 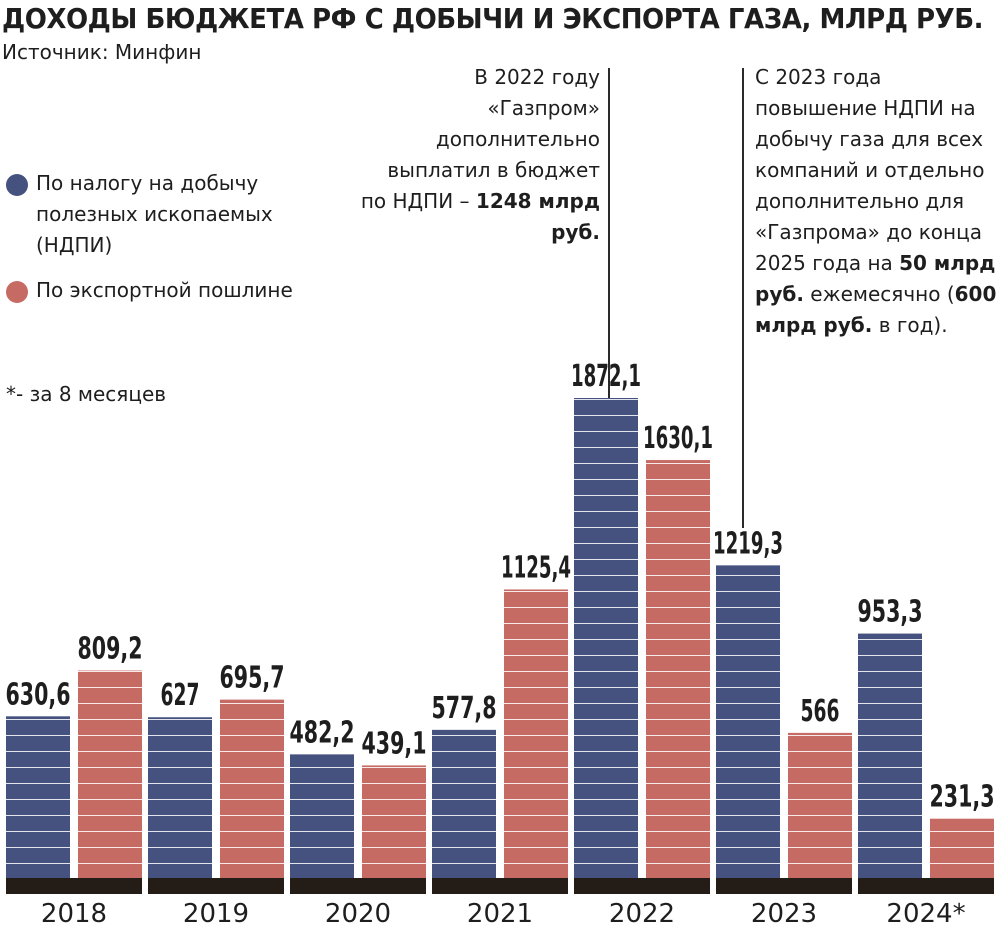 What do you see at coordinates (882, 294) in the screenshot?
I see `annotation-2023-text2: ежемесячно (` at bounding box center [882, 294].